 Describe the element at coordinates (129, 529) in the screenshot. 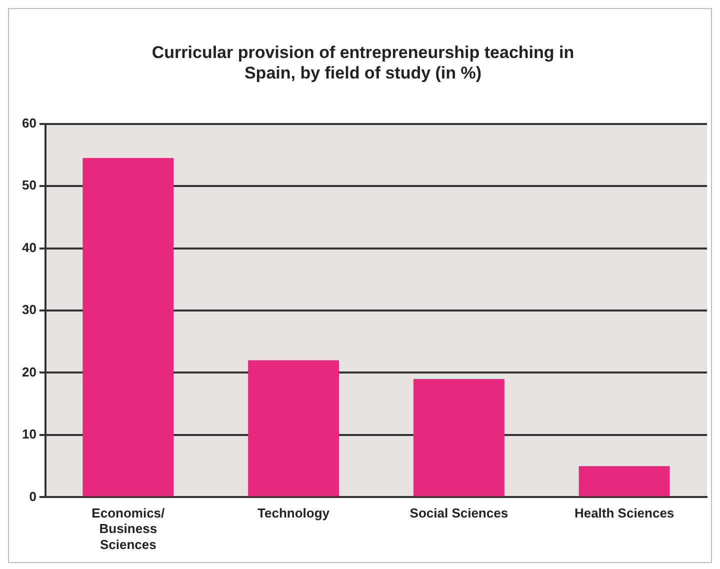

I see `x-tick-label: Economics/ Business Sciences` at that location.